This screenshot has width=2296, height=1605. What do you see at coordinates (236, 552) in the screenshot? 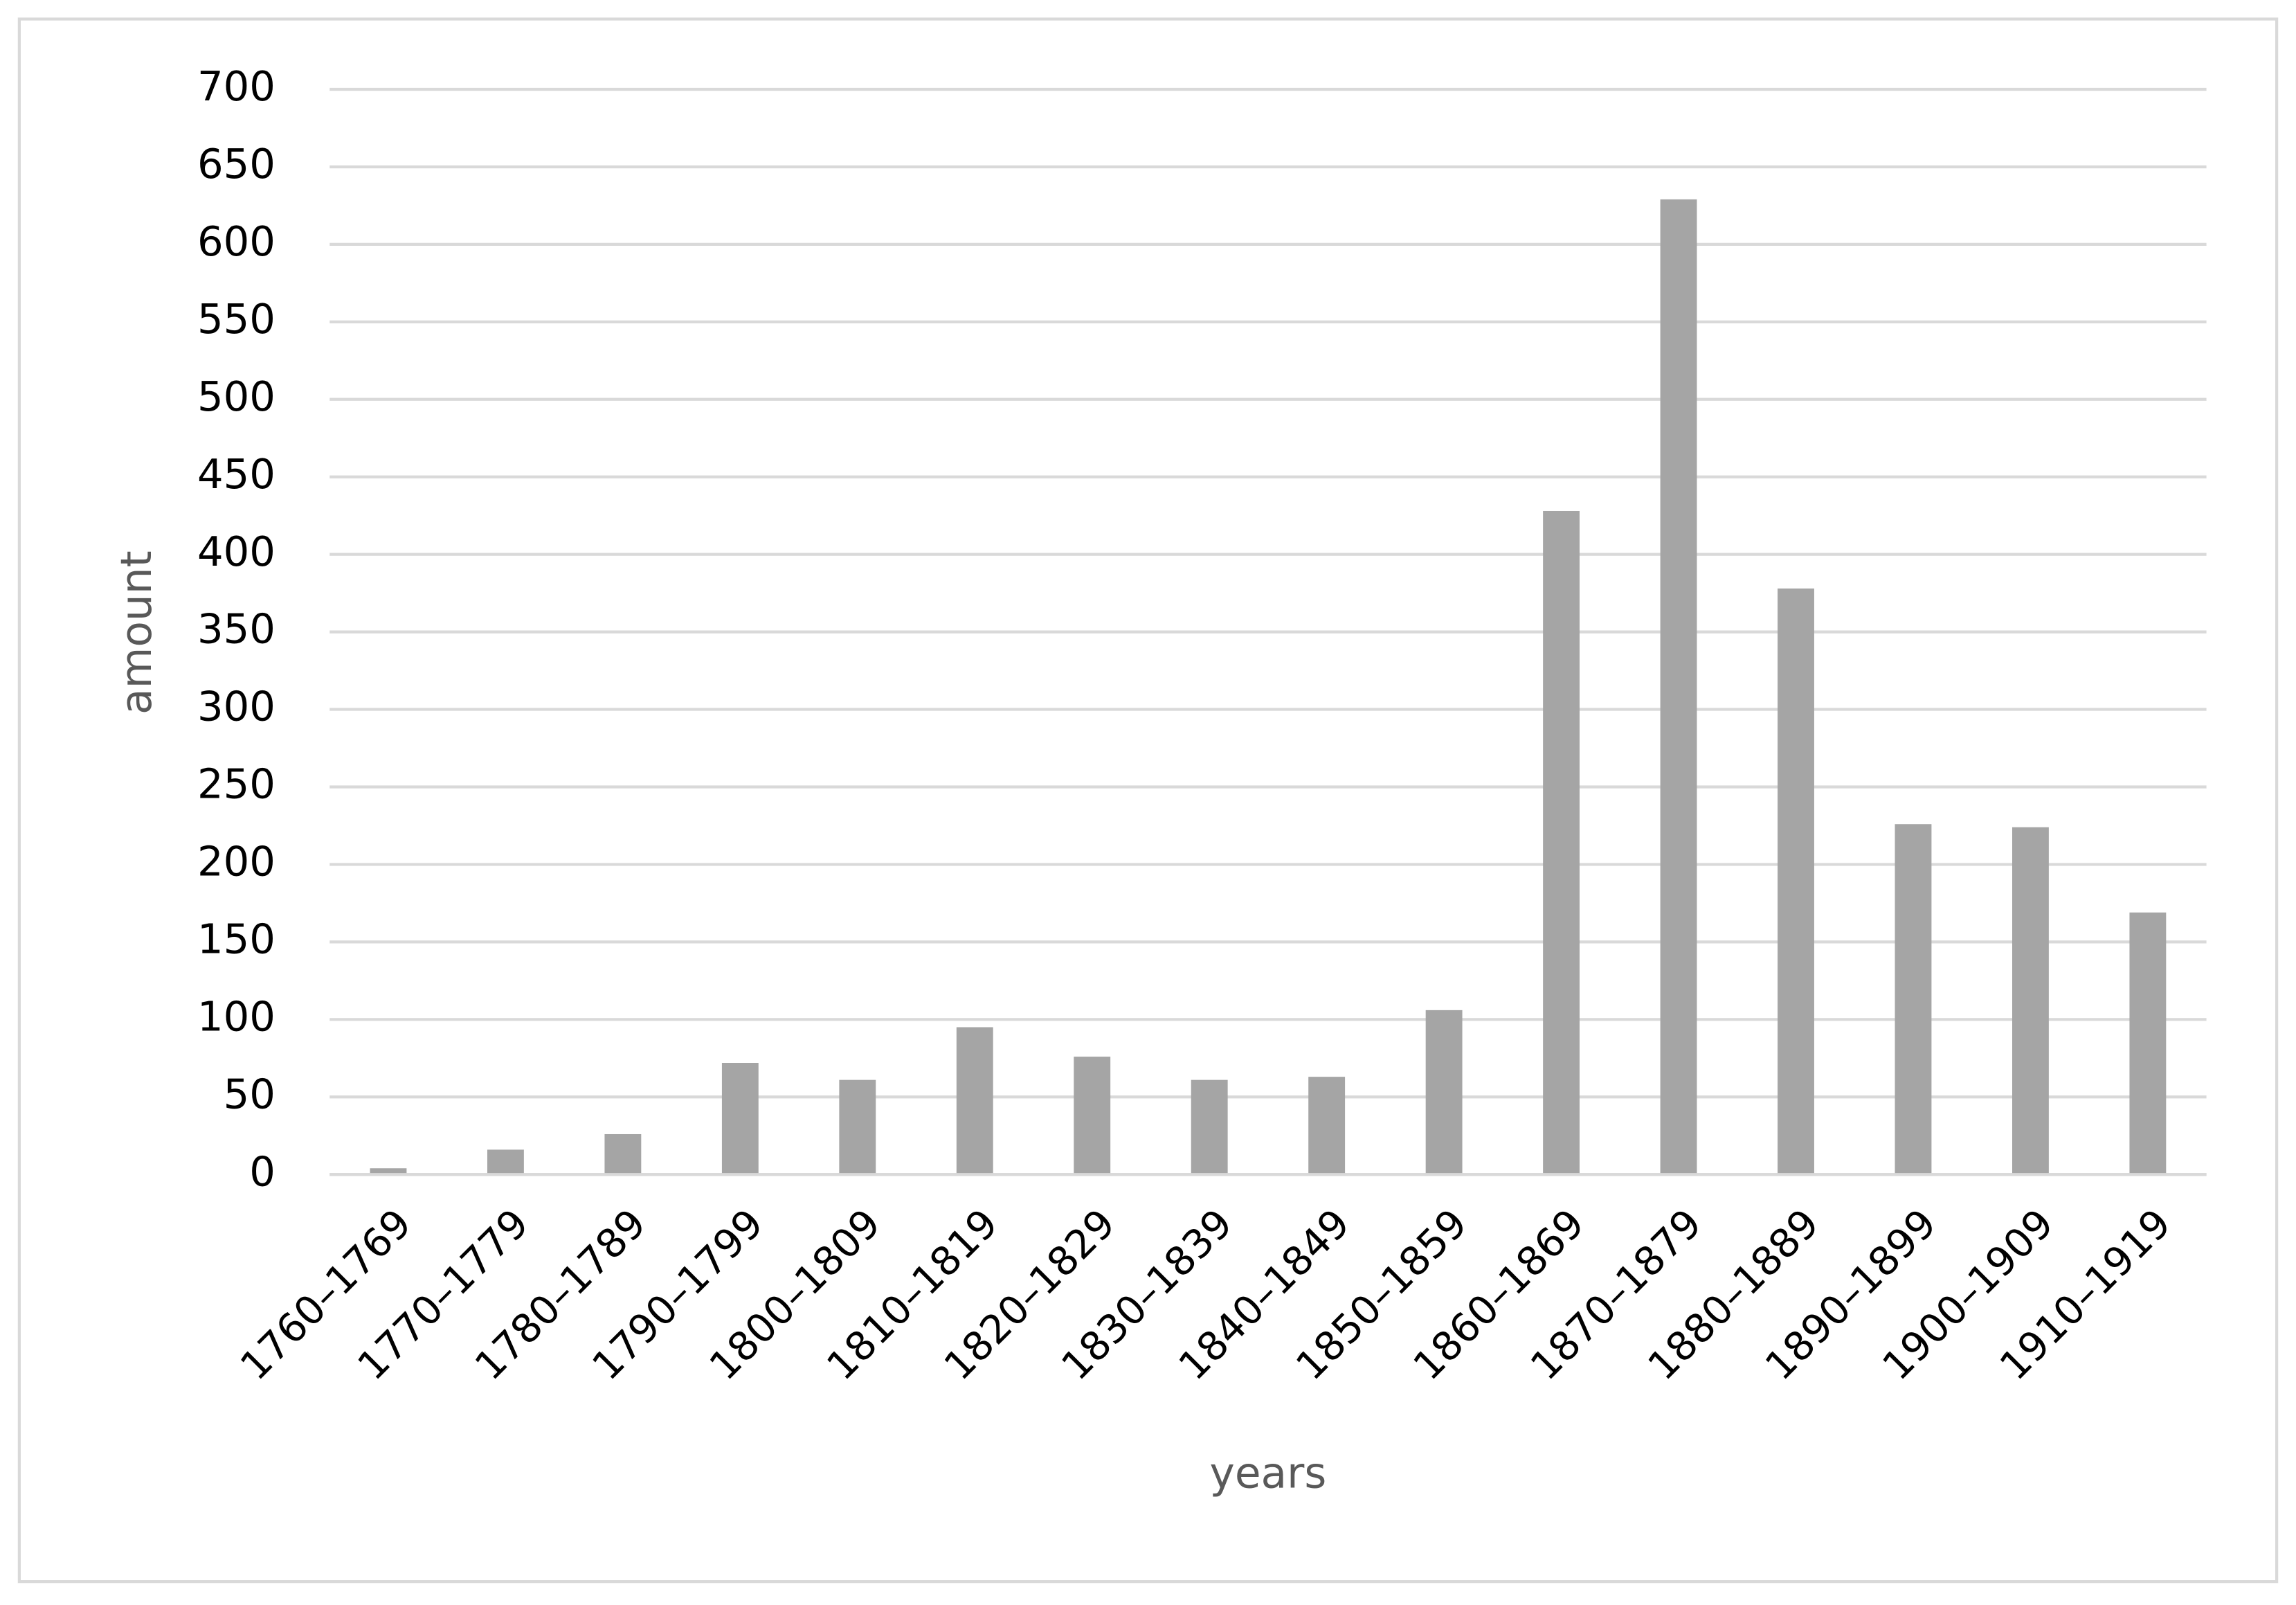
I see `y-tick-label: 400` at bounding box center [236, 552].